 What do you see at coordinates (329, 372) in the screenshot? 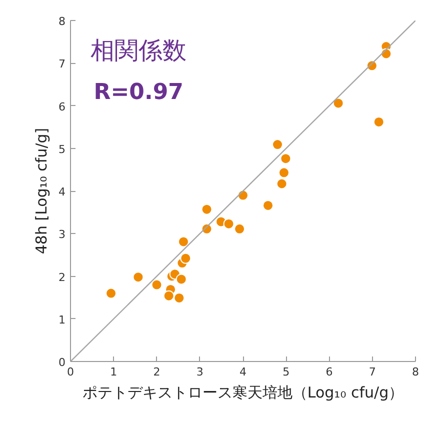
I see `x-tick-label: 6` at bounding box center [329, 372].